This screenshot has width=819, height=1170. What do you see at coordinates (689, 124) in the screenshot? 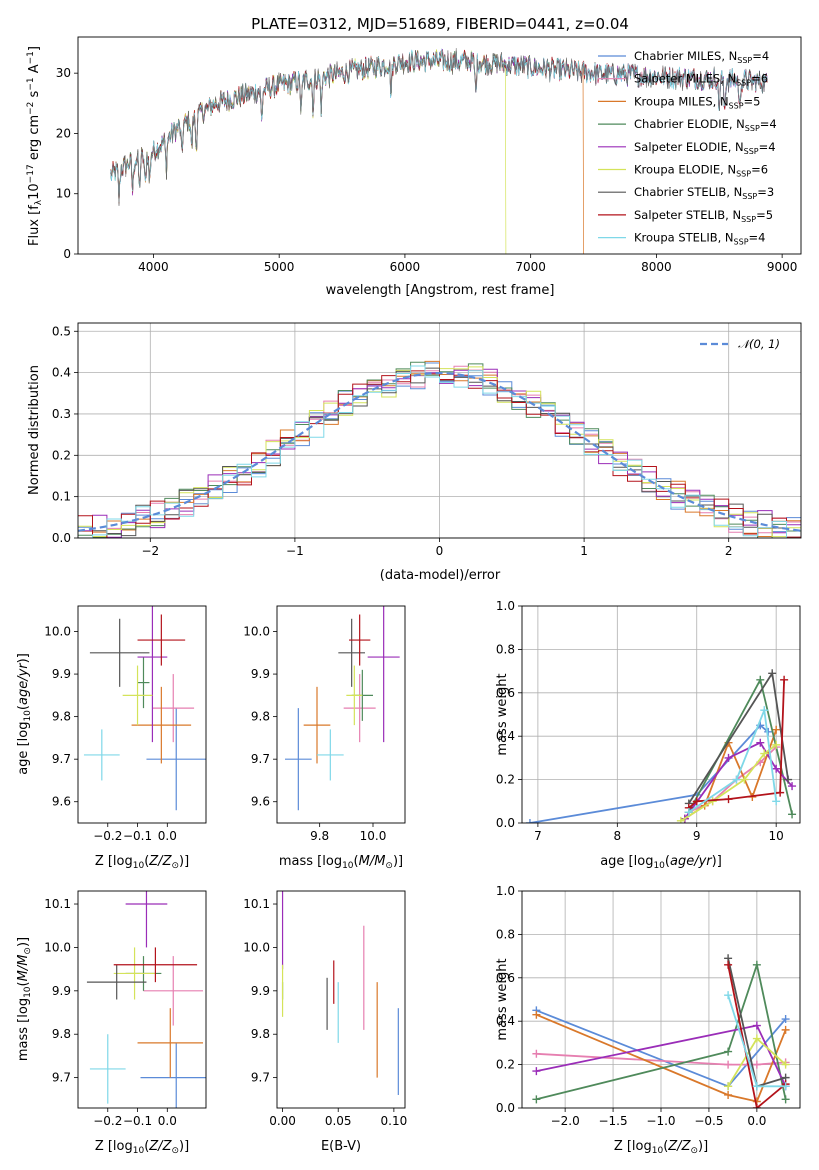
I see `legend-text: Chabrier ELODIE, N` at bounding box center [689, 124].